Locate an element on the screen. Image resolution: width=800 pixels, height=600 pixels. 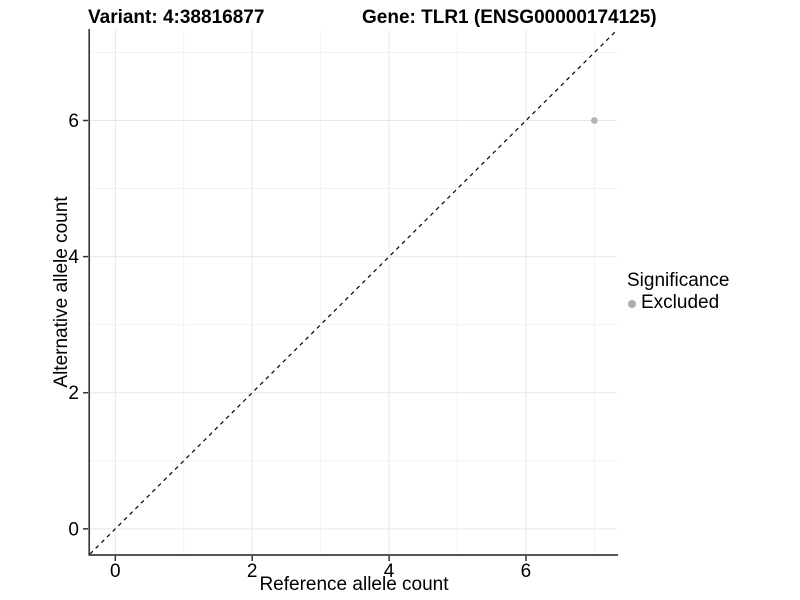
x-tick-label: 0 is located at coordinates (115, 571).